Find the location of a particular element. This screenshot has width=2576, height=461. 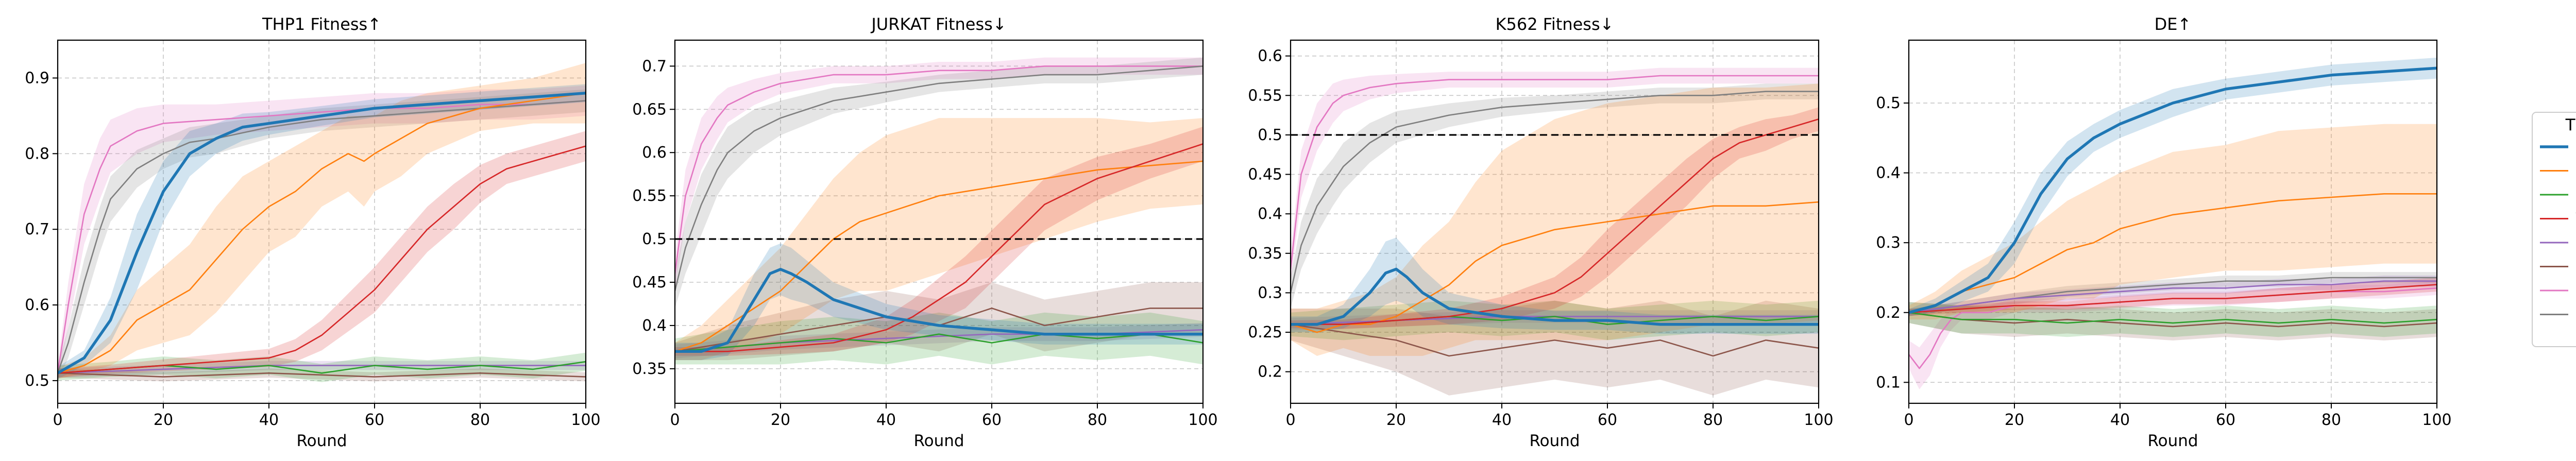

line-ours is located at coordinates (322, 233).